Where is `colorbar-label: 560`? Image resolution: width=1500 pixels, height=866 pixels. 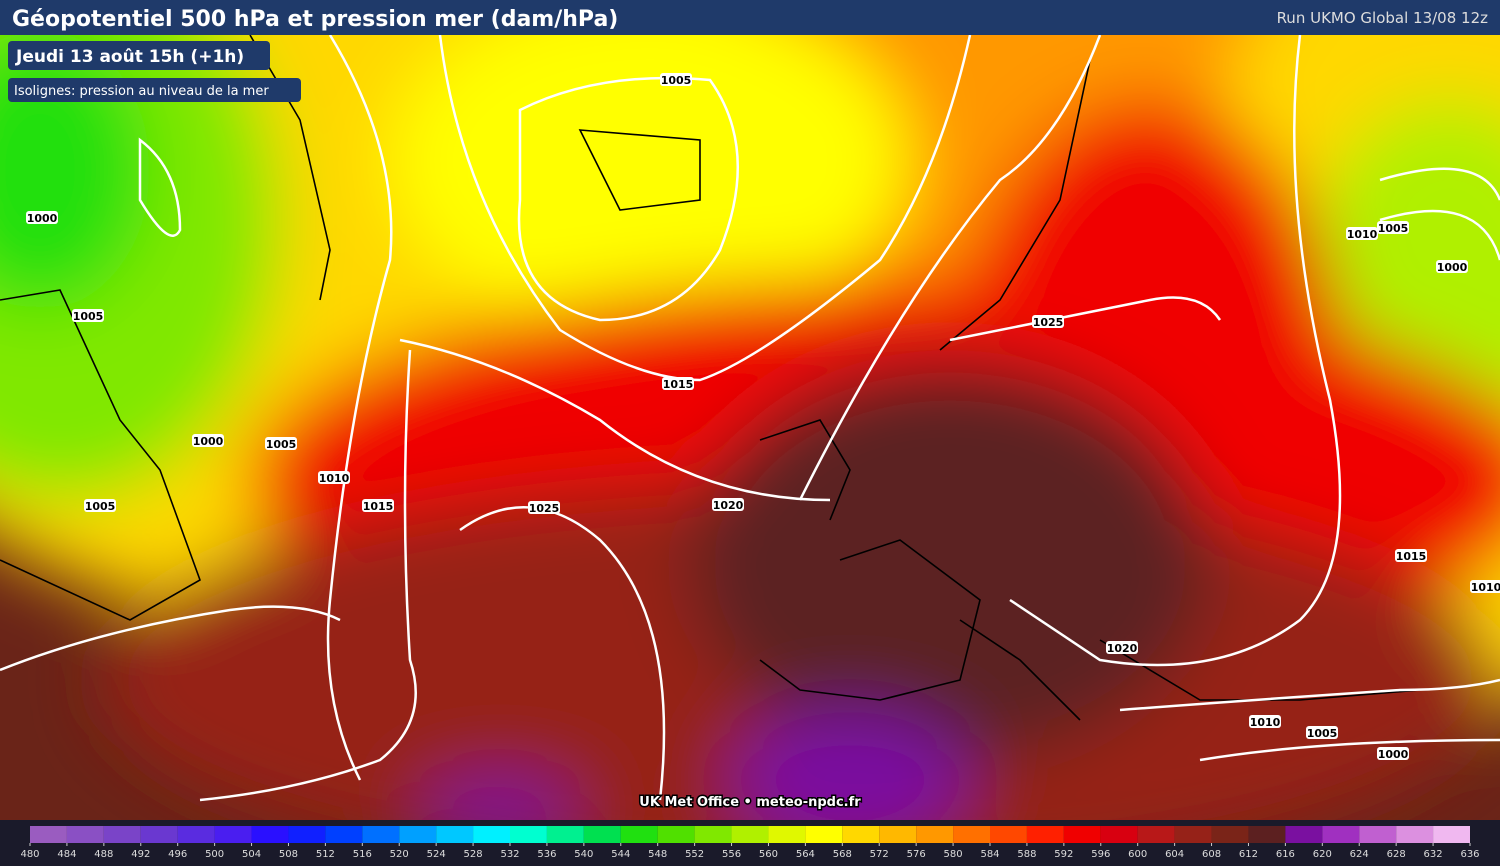
colorbar-label: 560 is located at coordinates (768, 854).